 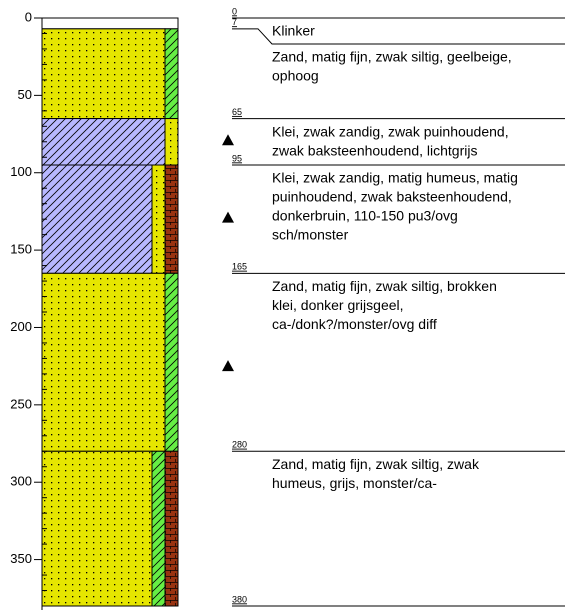 What do you see at coordinates (21, 249) in the screenshot?
I see `tick-label: 150` at bounding box center [21, 249].